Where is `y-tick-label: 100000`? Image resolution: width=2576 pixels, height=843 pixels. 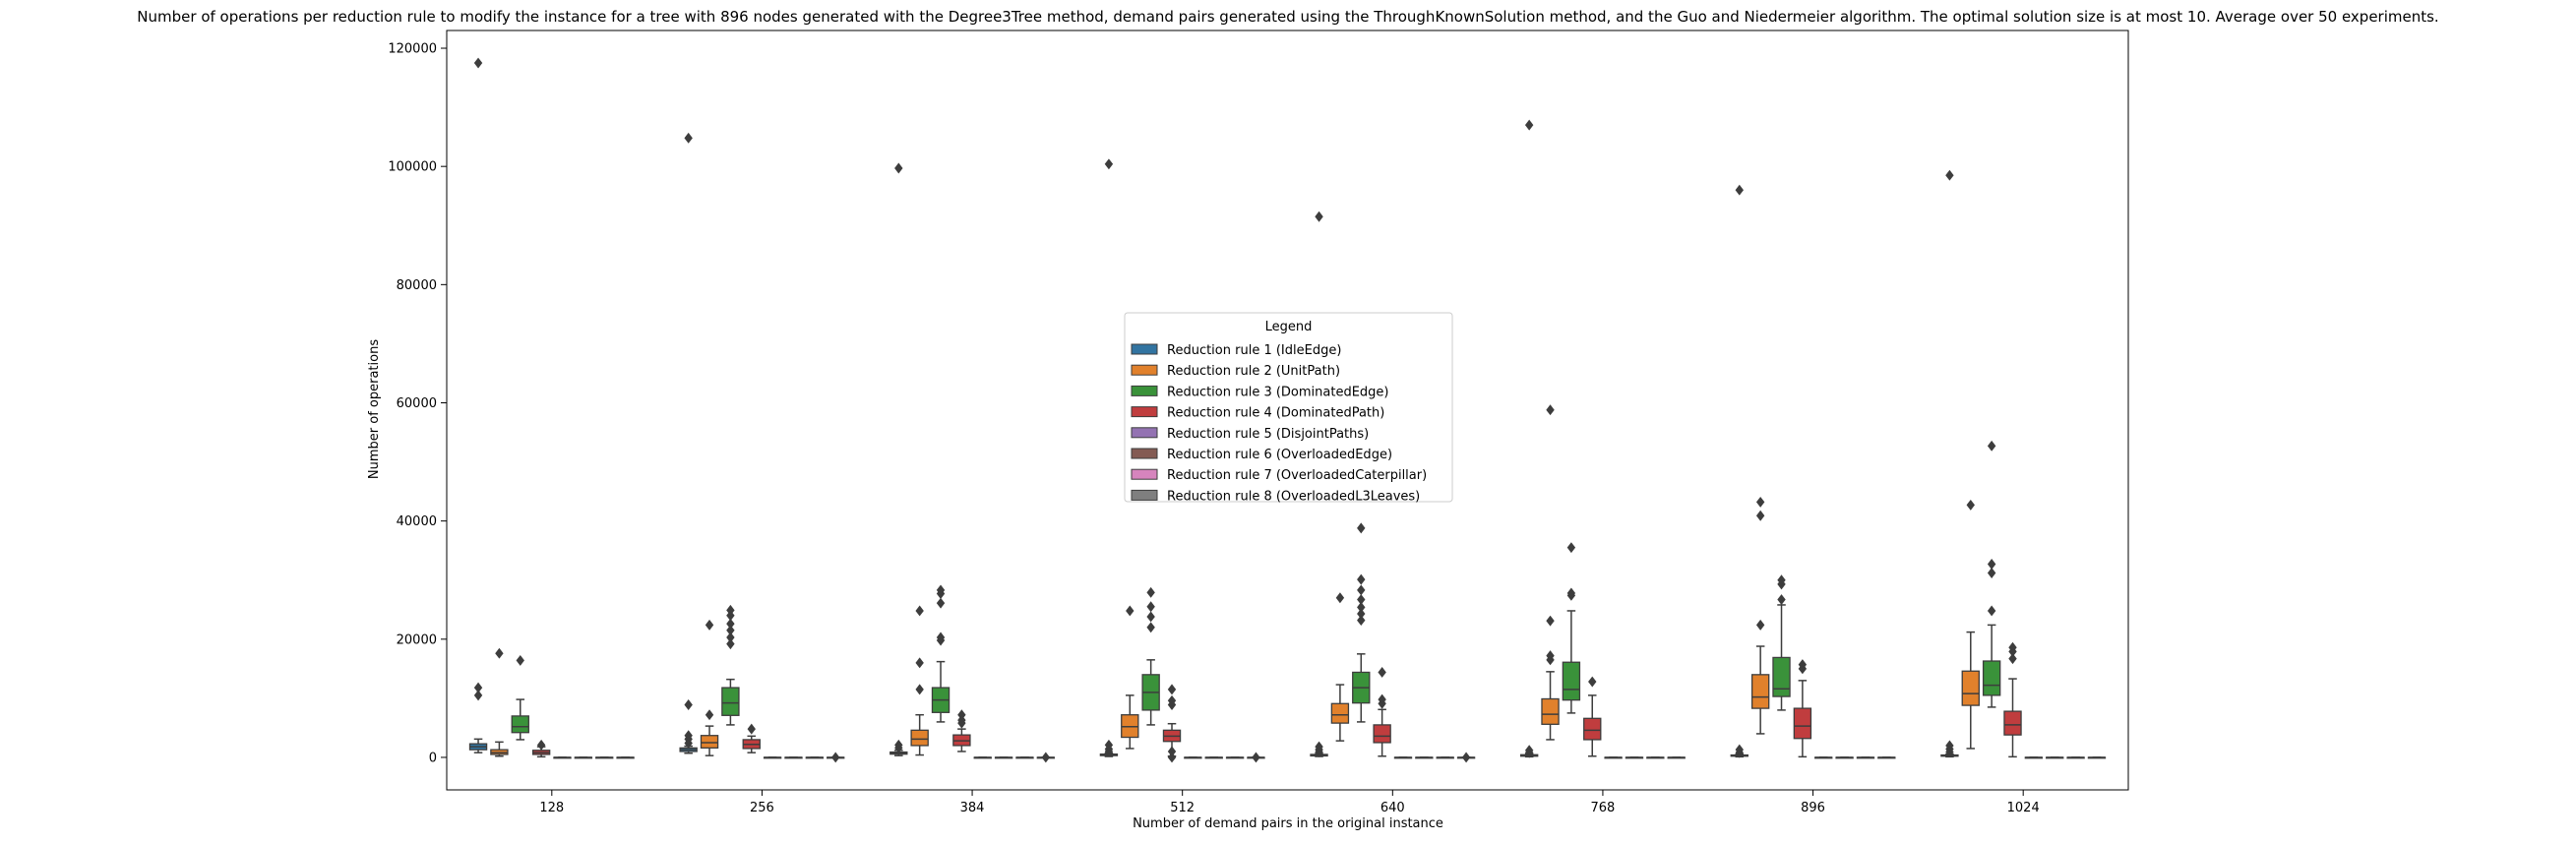 y-tick-label: 100000 is located at coordinates (412, 167).